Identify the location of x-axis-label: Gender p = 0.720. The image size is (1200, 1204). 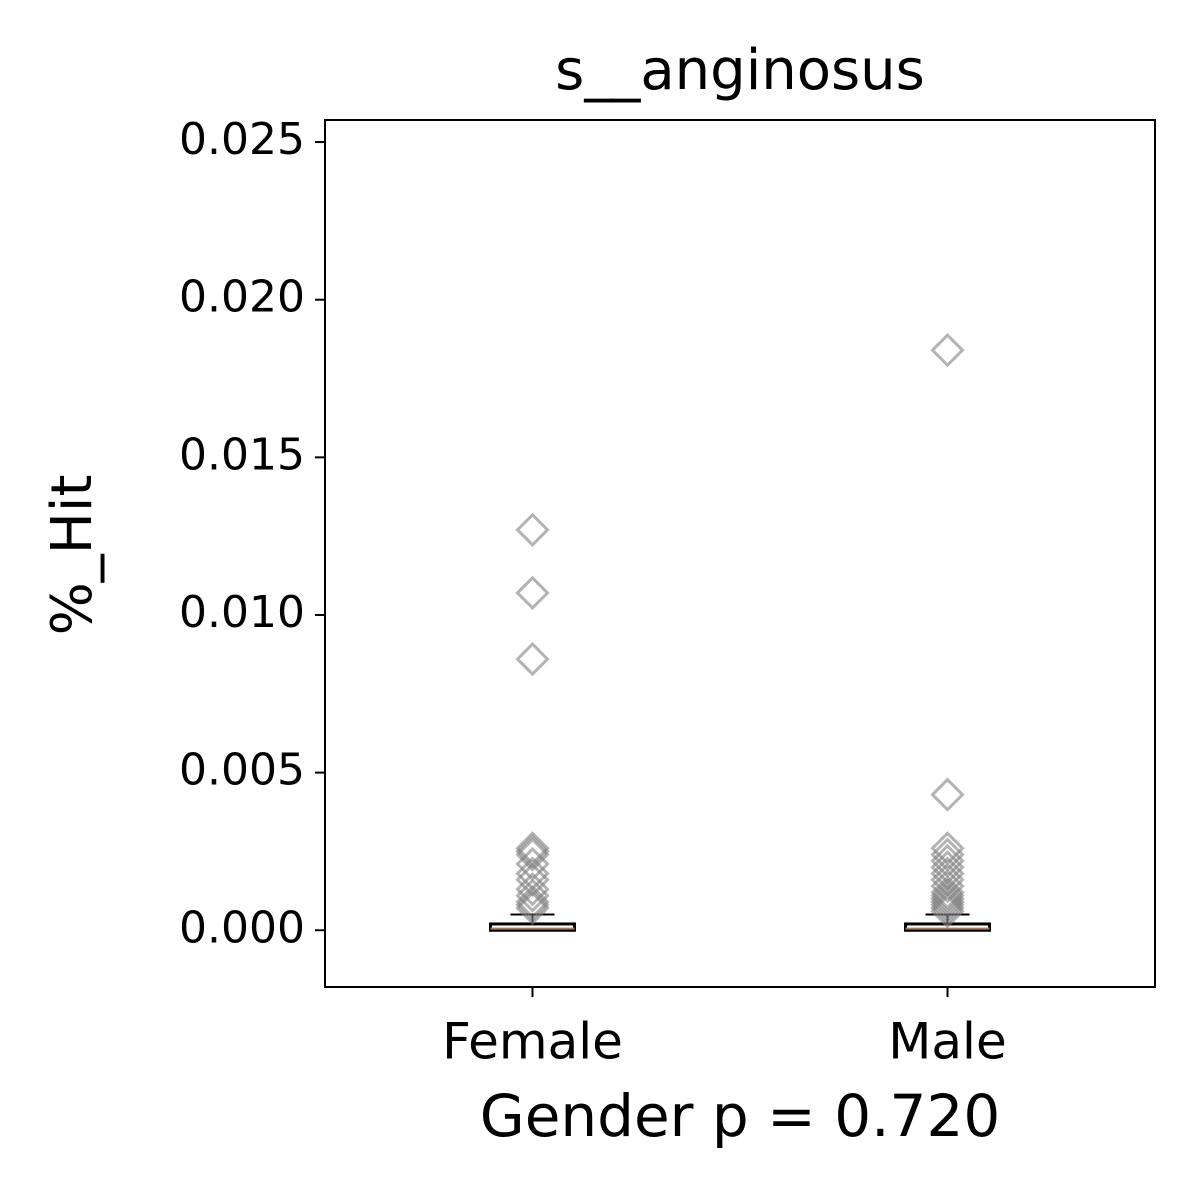
(740, 1116).